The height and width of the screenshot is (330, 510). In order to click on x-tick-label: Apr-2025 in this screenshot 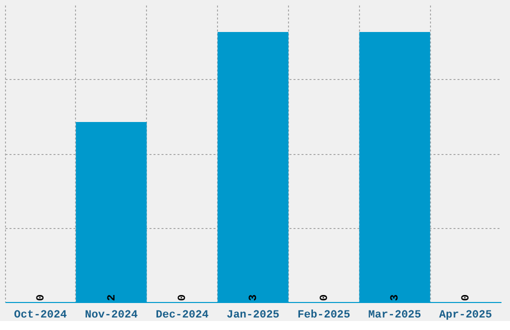, I will do `click(465, 316)`.